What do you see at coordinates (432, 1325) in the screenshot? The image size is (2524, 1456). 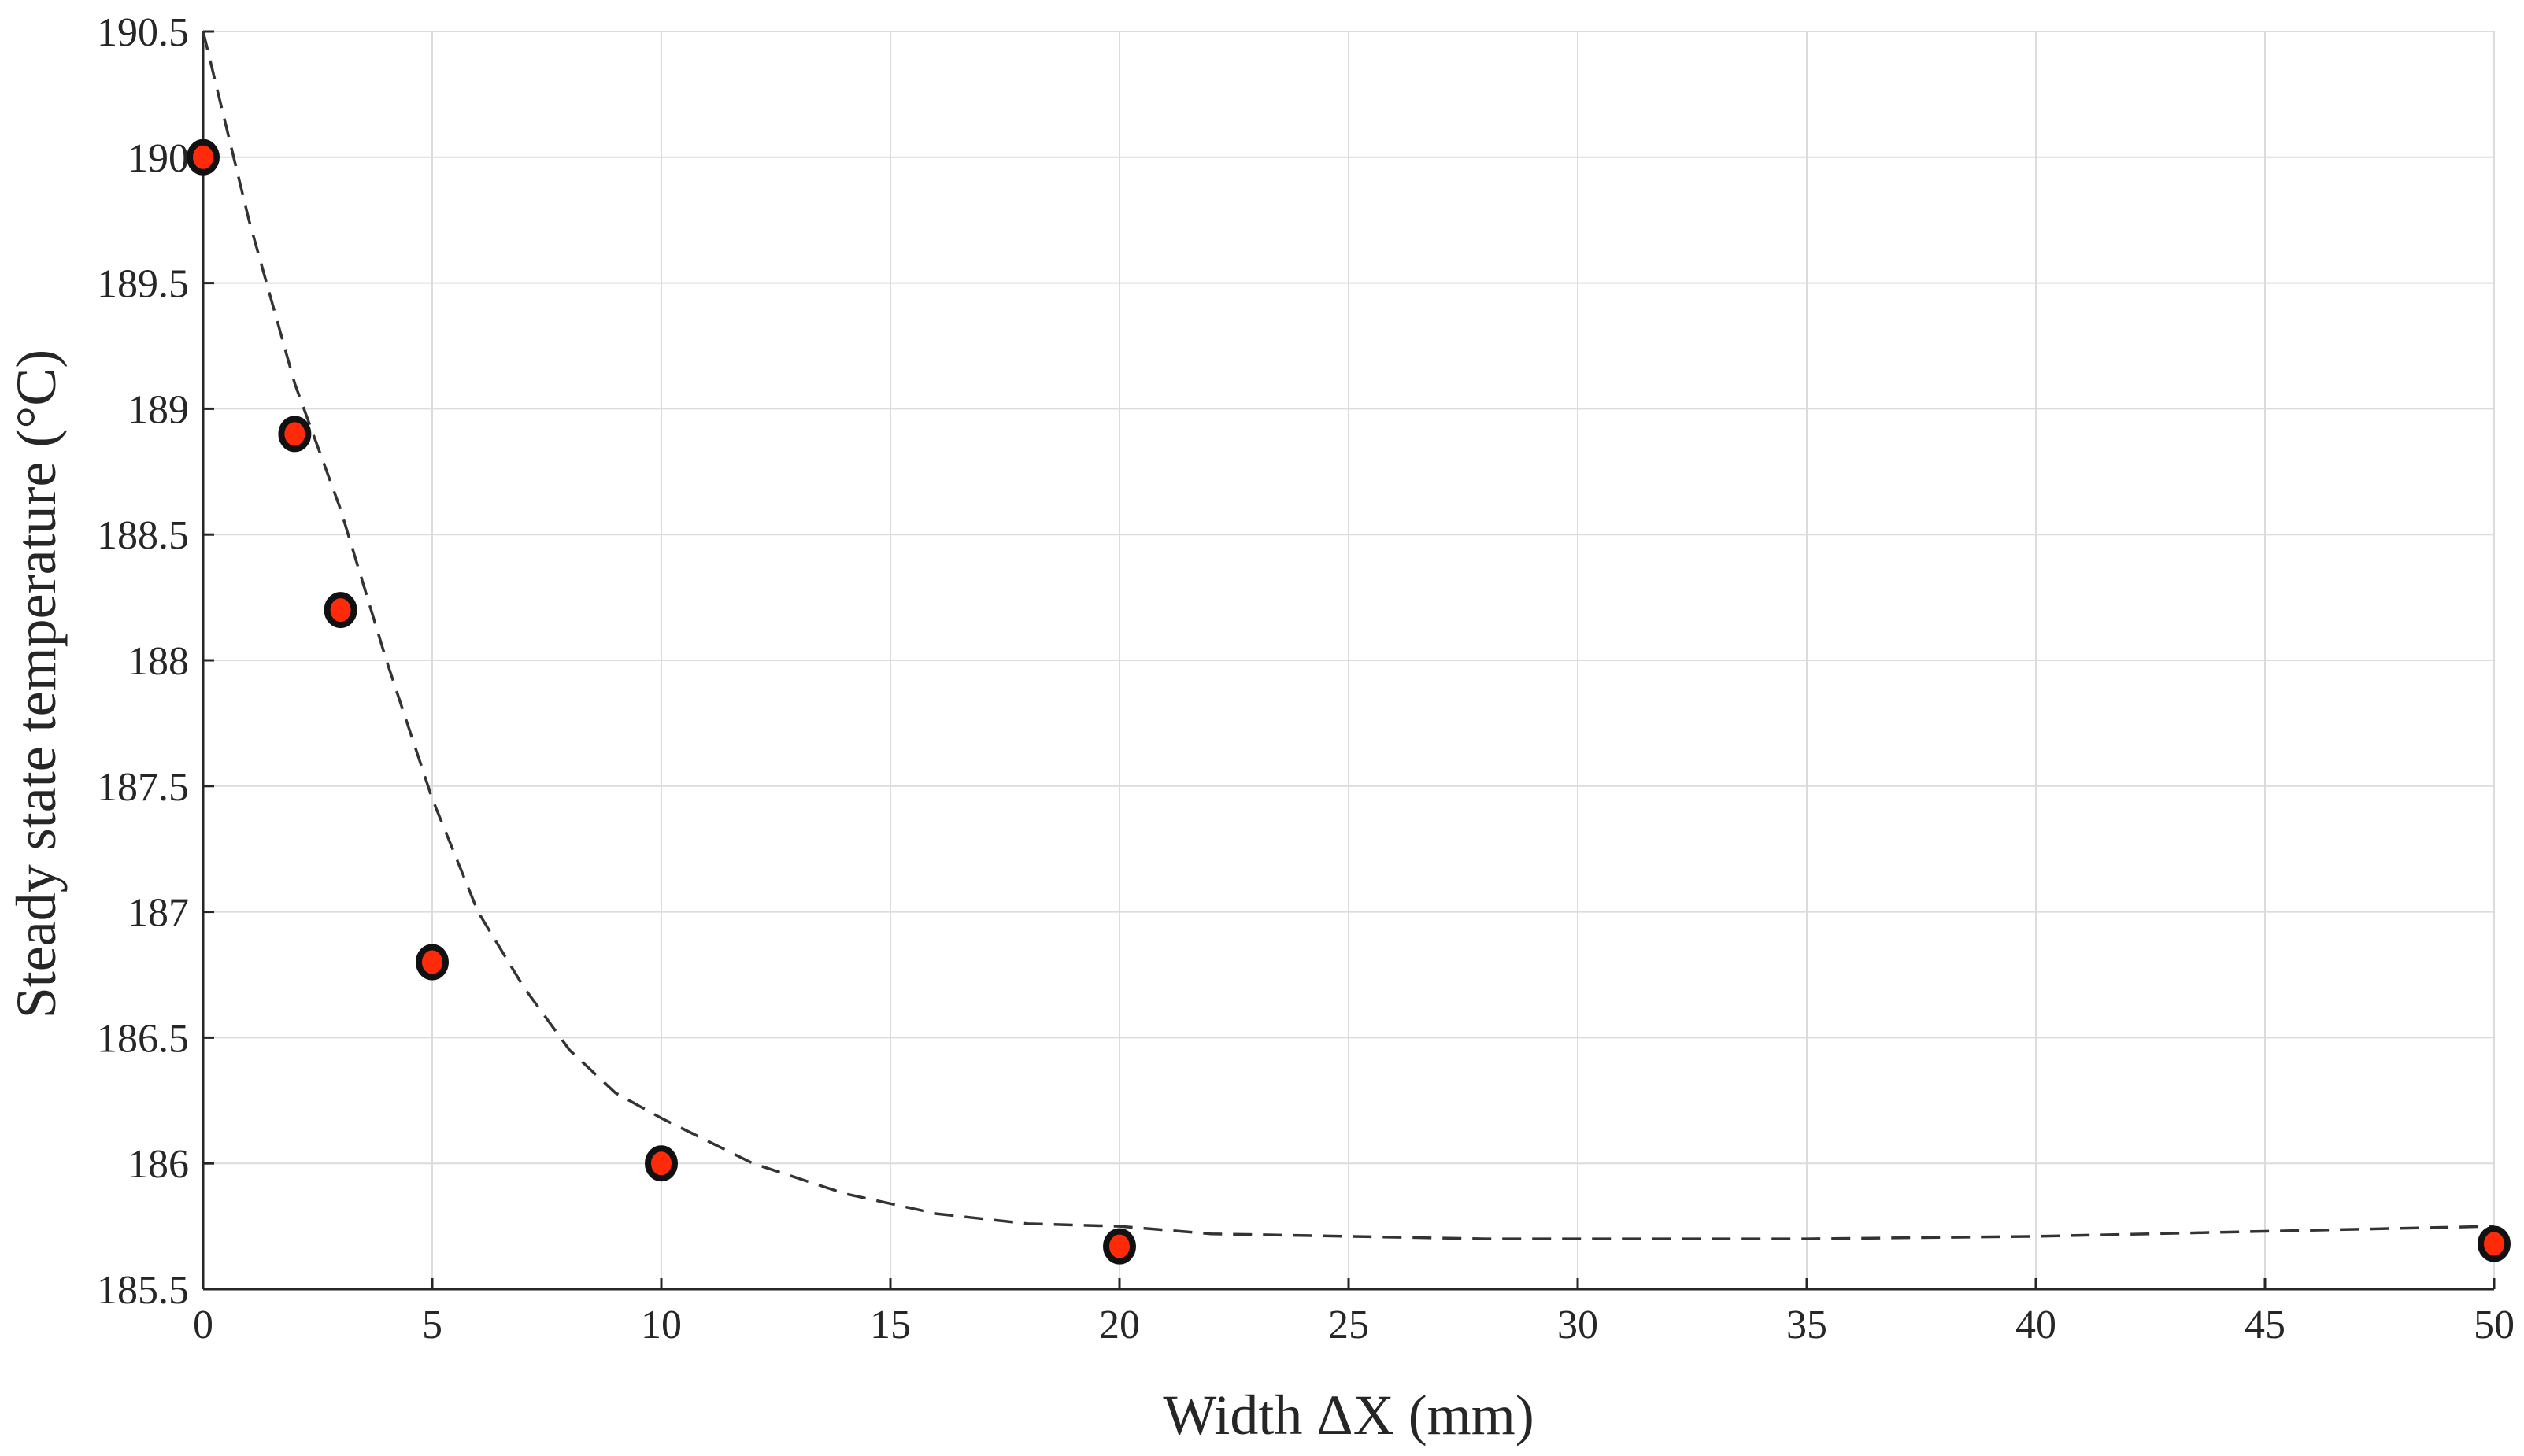 I see `x-tick-label: 5` at bounding box center [432, 1325].